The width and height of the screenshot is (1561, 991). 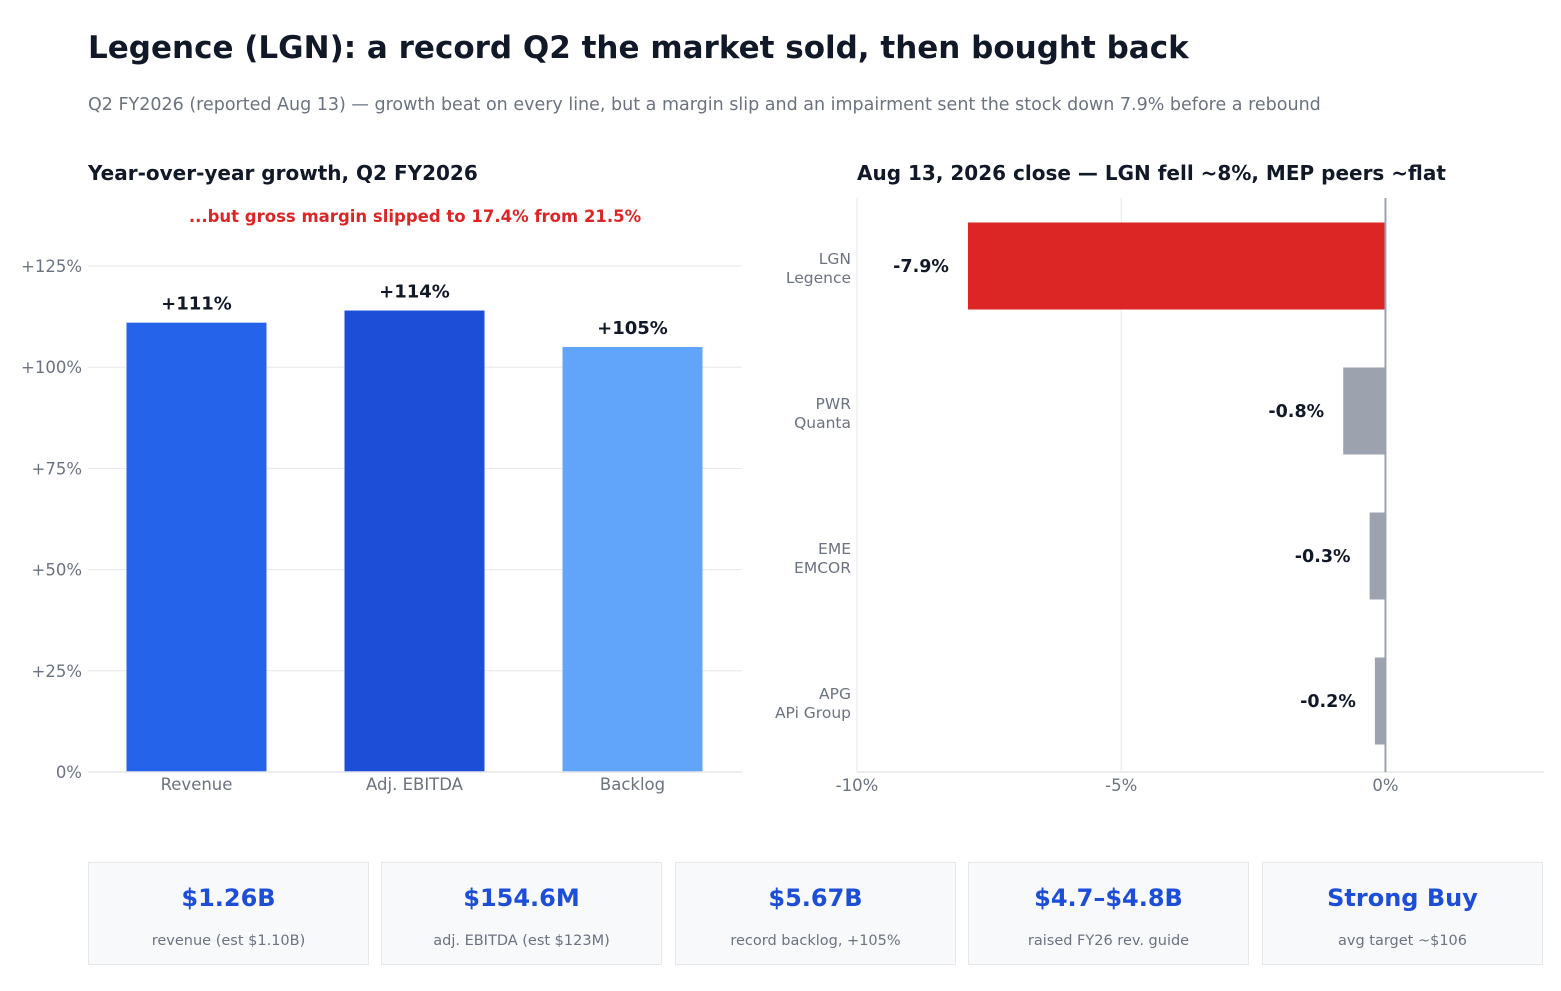 I want to click on kpi-label: raised FY26 rev. guide, so click(x=1108, y=941).